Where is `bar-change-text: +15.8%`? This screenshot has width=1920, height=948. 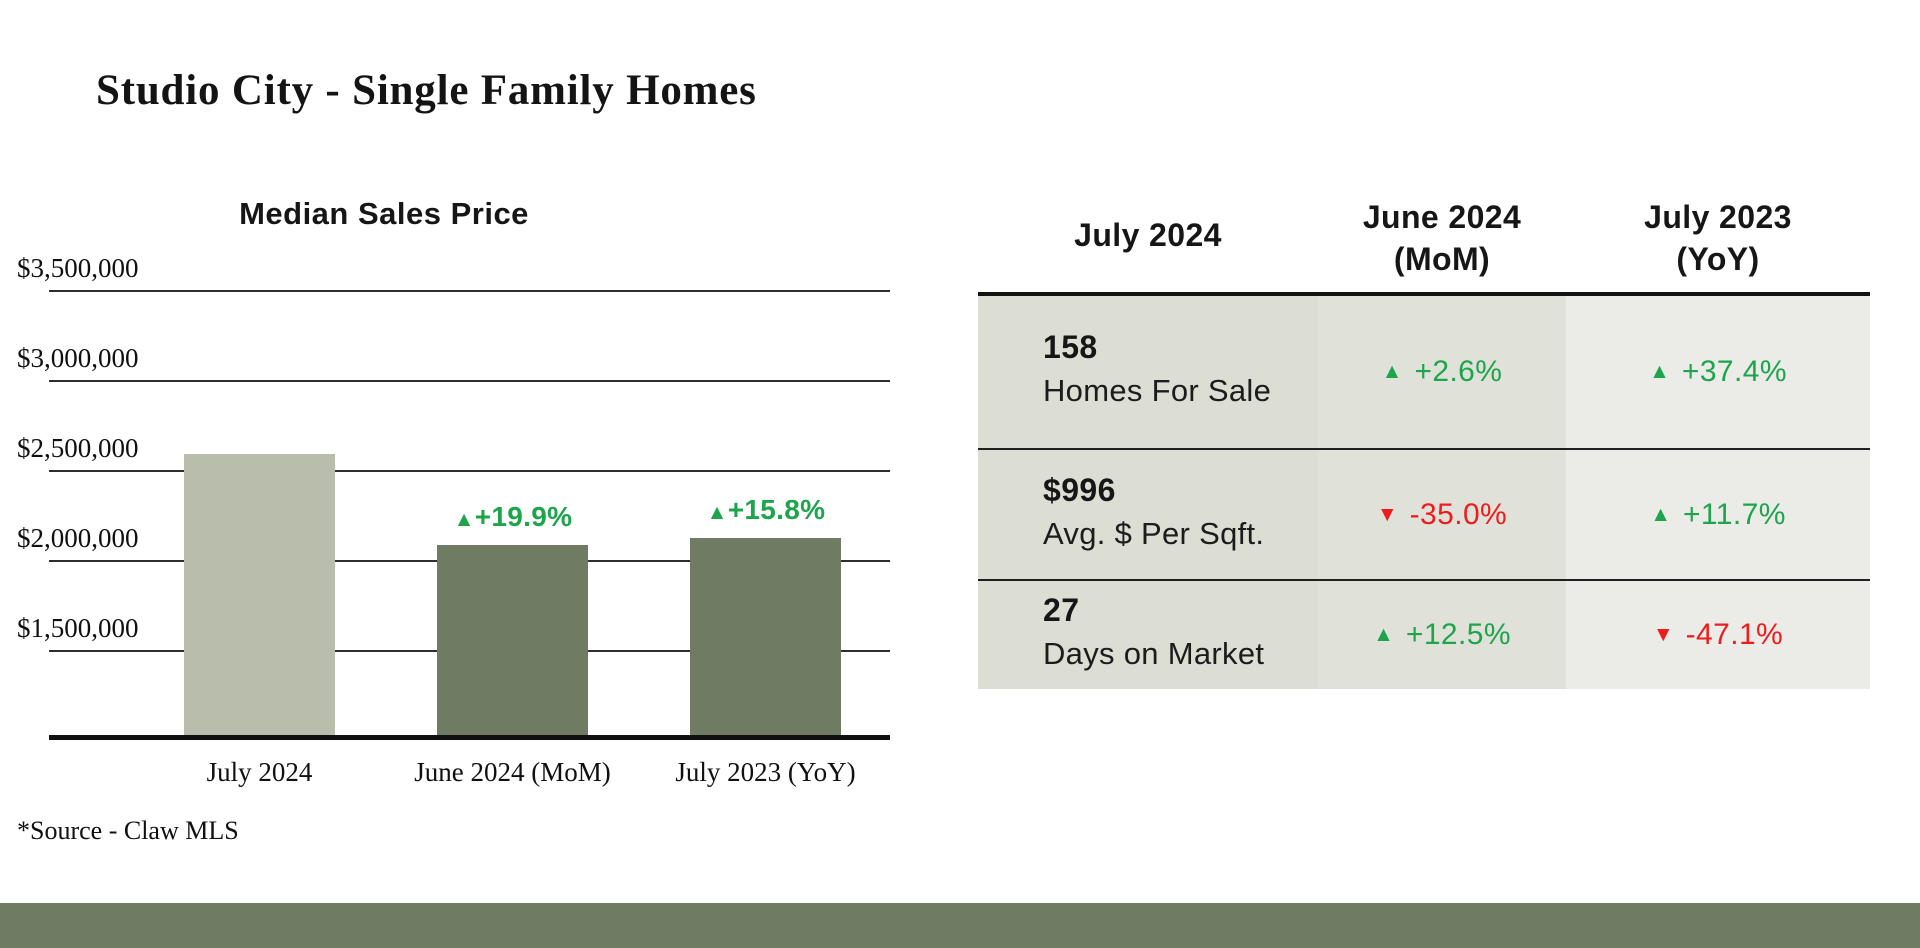 bar-change-text: +15.8% is located at coordinates (776, 509).